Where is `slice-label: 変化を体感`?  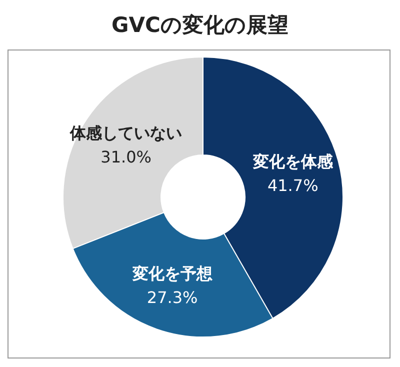
slice-label: 変化を体感 is located at coordinates (293, 162).